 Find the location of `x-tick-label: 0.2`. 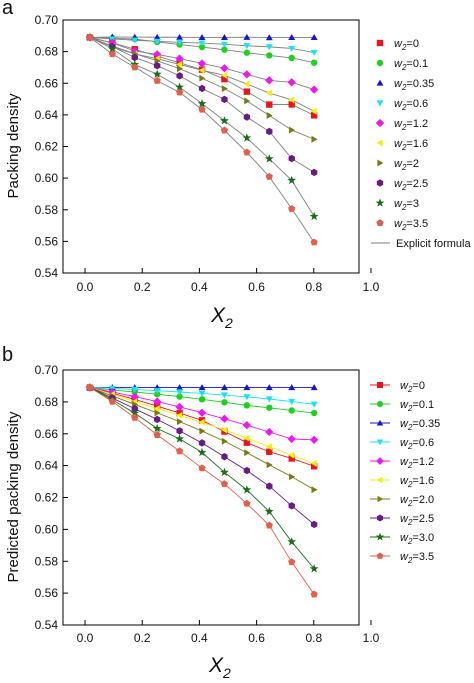

x-tick-label: 0.2 is located at coordinates (142, 638).